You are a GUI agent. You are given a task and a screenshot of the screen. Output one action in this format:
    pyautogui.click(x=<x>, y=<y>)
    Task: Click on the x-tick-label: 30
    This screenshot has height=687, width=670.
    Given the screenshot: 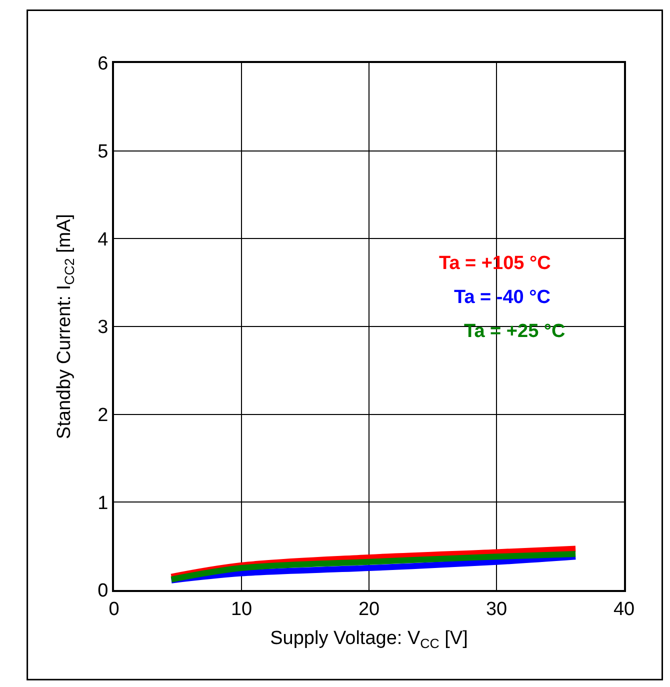 What is the action you would take?
    pyautogui.click(x=497, y=609)
    